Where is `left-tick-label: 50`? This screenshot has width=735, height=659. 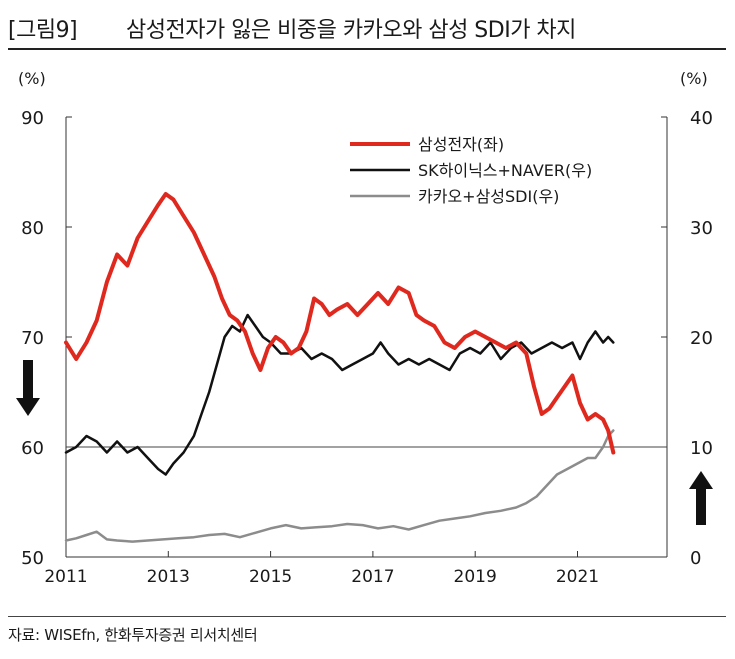
left-tick-label: 50 is located at coordinates (32, 558).